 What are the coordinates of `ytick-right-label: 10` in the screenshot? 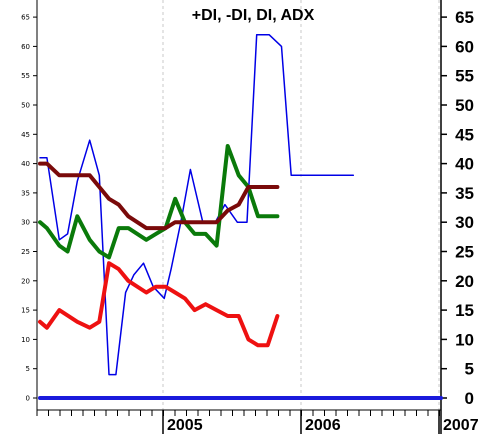 It's located at (464, 339).